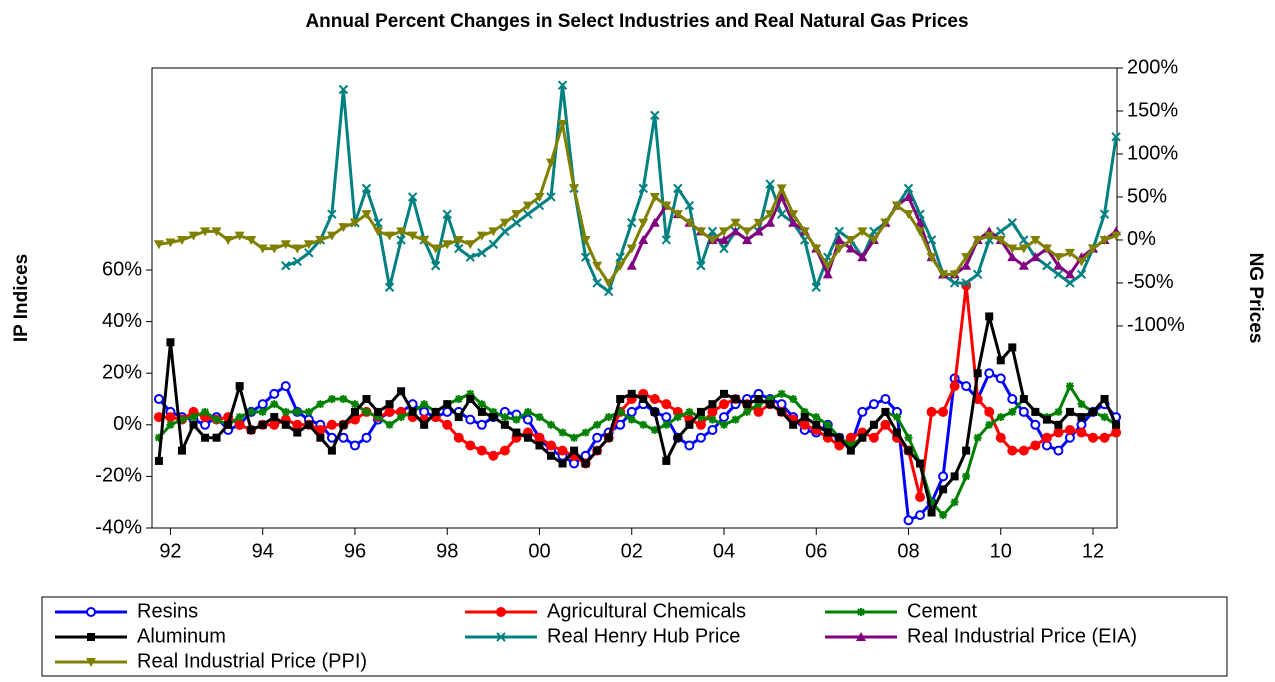 The width and height of the screenshot is (1275, 682). What do you see at coordinates (724, 551) in the screenshot?
I see `x-tick-label: 04` at bounding box center [724, 551].